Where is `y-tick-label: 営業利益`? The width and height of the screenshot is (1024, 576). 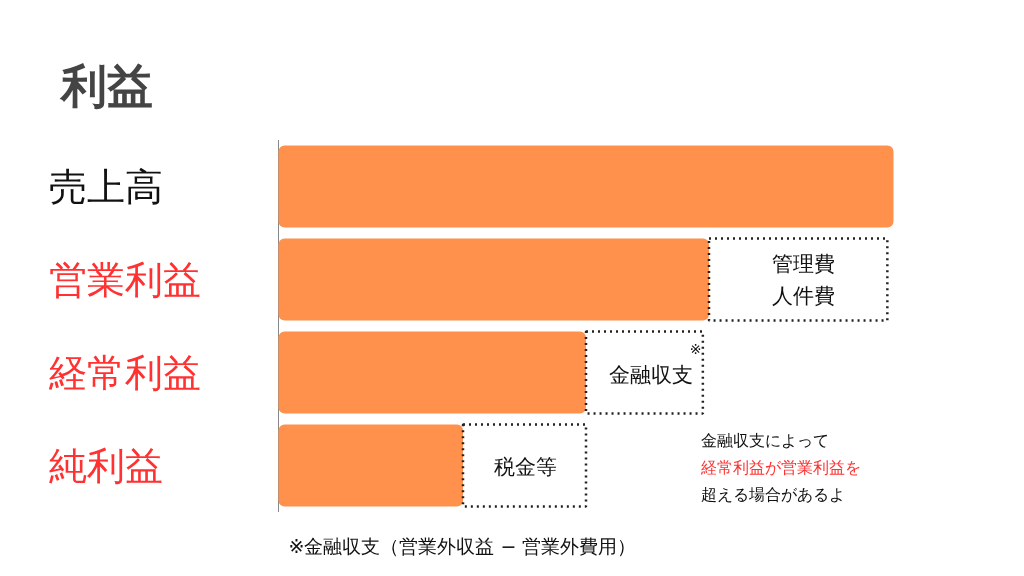 y-tick-label: 営業利益 is located at coordinates (124, 279).